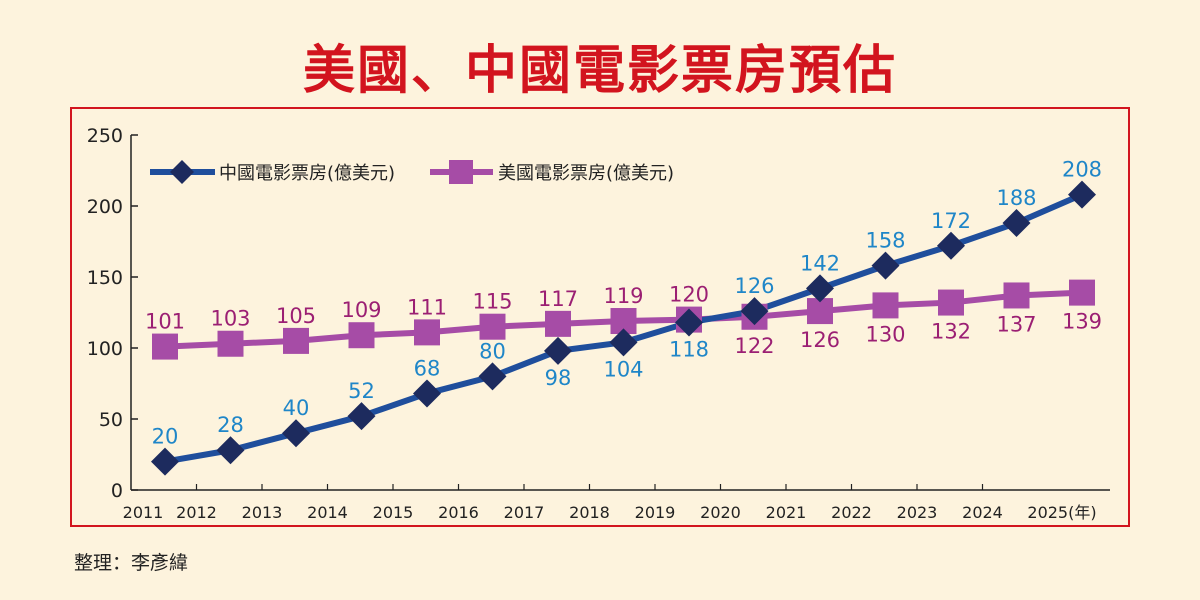  Describe the element at coordinates (262, 512) in the screenshot. I see `x-tick-label: 2013` at that location.